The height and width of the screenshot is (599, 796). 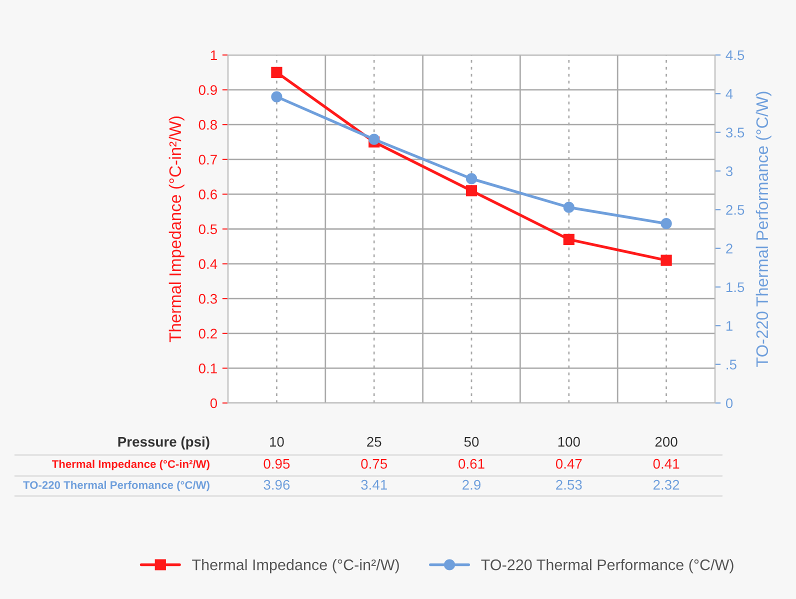 I want to click on x-tick-label: 200, so click(x=666, y=441).